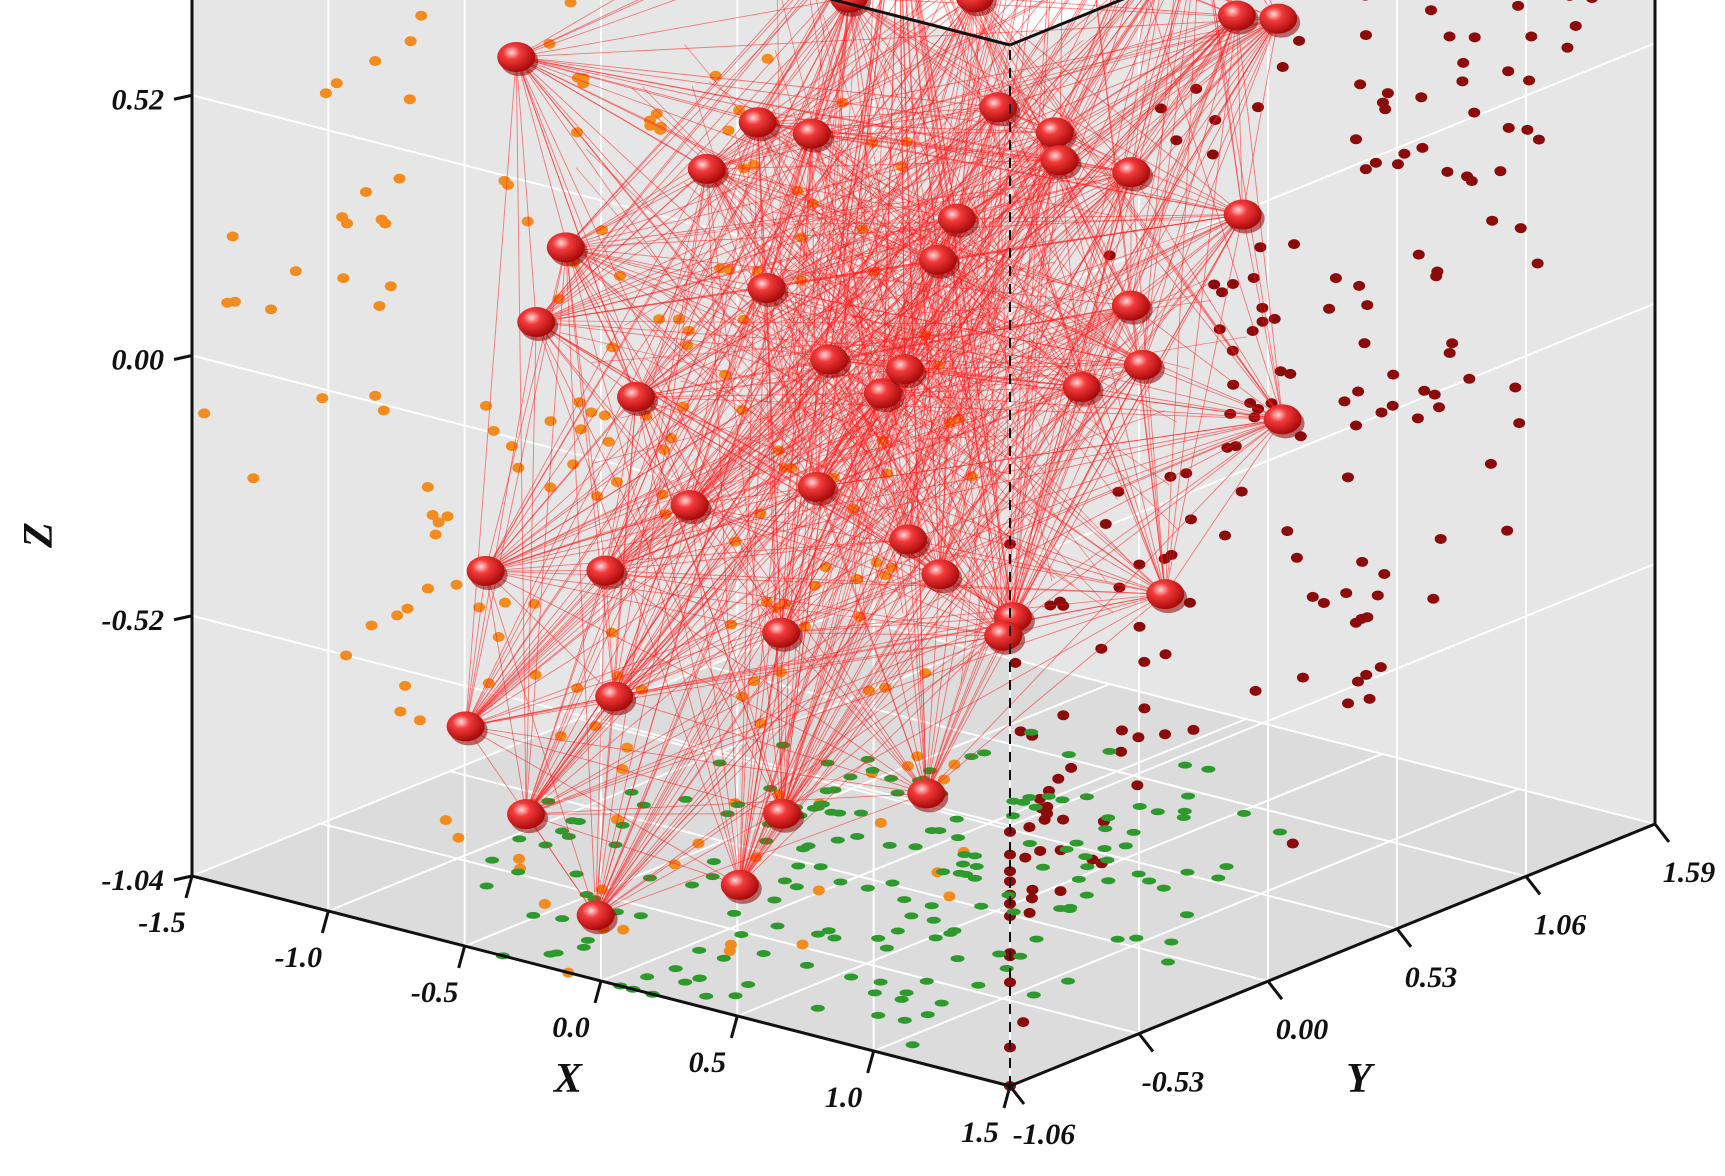 This screenshot has width=1725, height=1176. I want to click on z-tick, so click(183, 618).